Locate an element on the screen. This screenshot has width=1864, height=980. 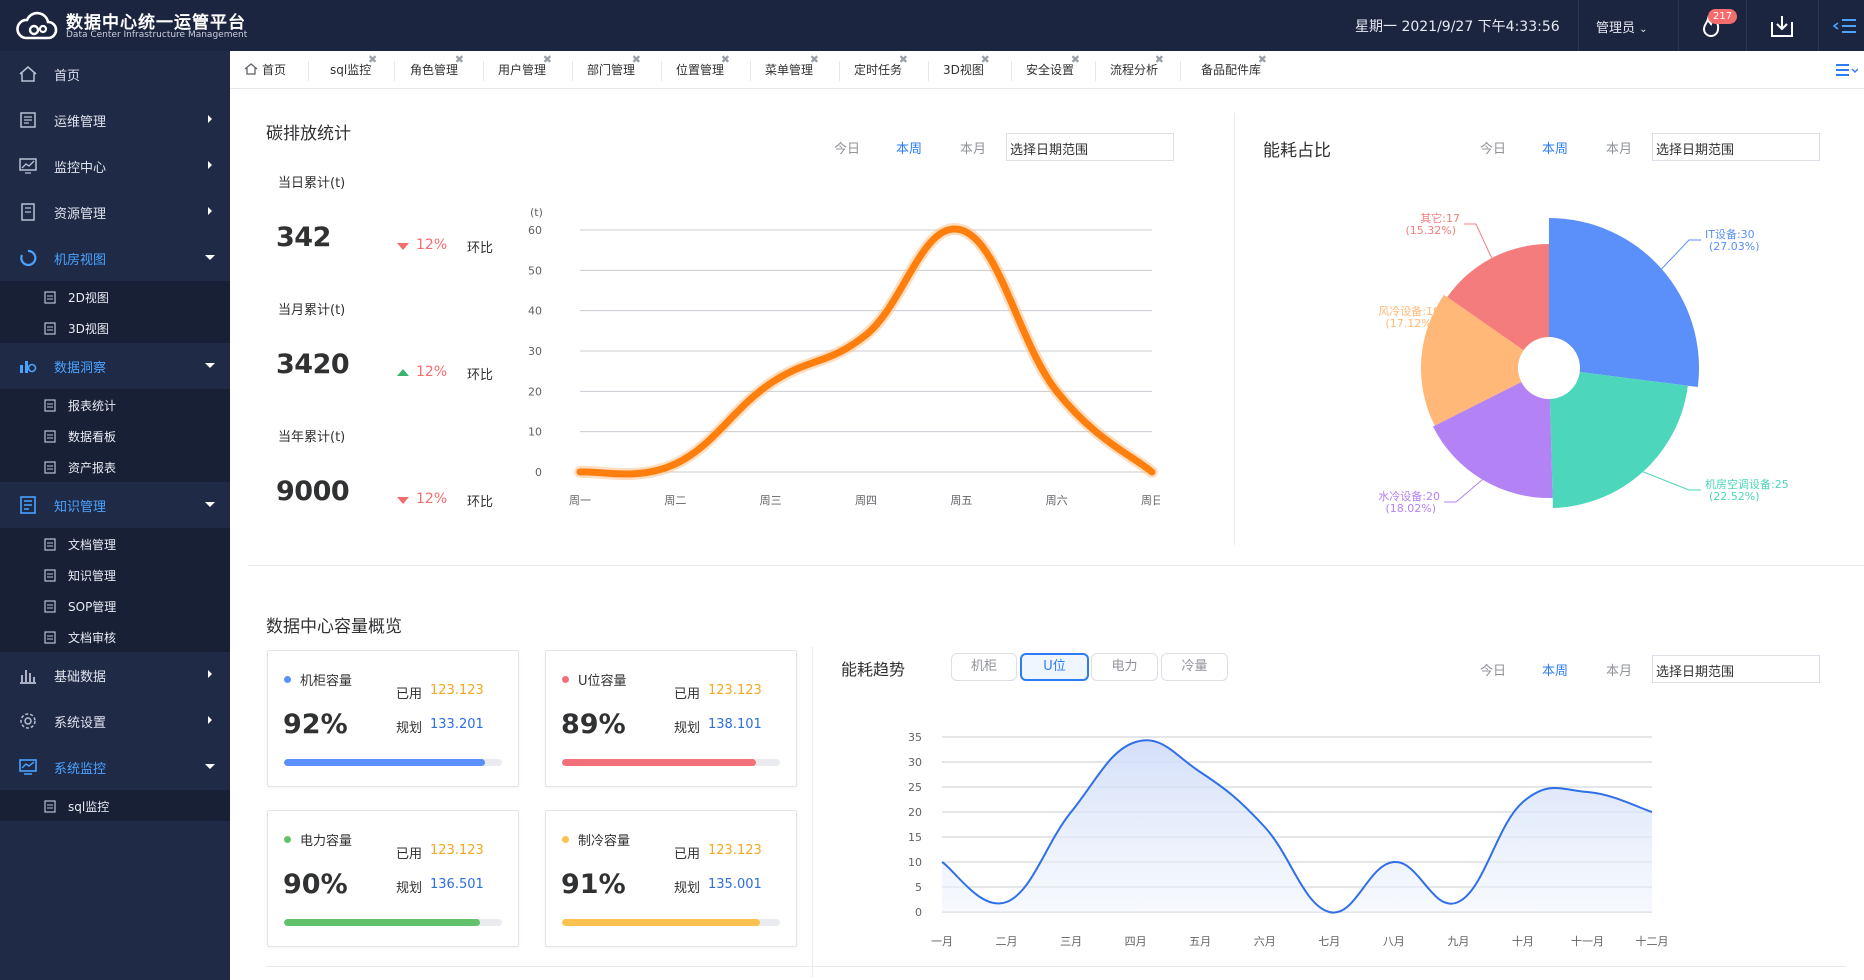
sidebar-subitem-doc-review: 文档审核 is located at coordinates (115, 636).